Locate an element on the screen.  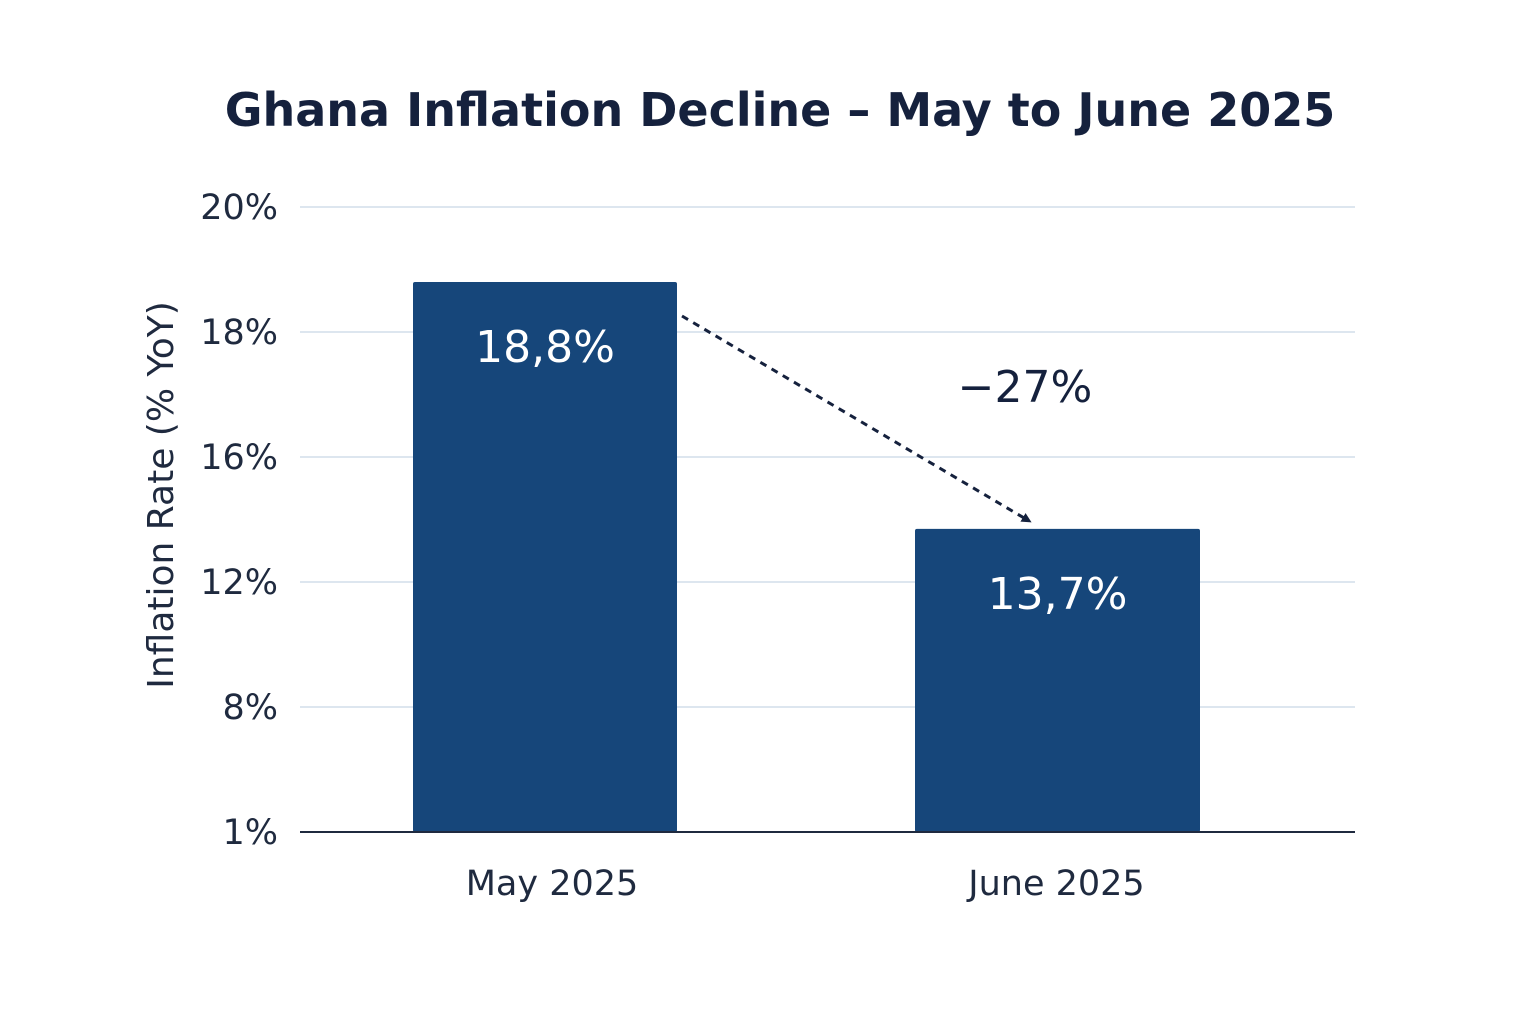
annotation: −27% is located at coordinates (887, 418).